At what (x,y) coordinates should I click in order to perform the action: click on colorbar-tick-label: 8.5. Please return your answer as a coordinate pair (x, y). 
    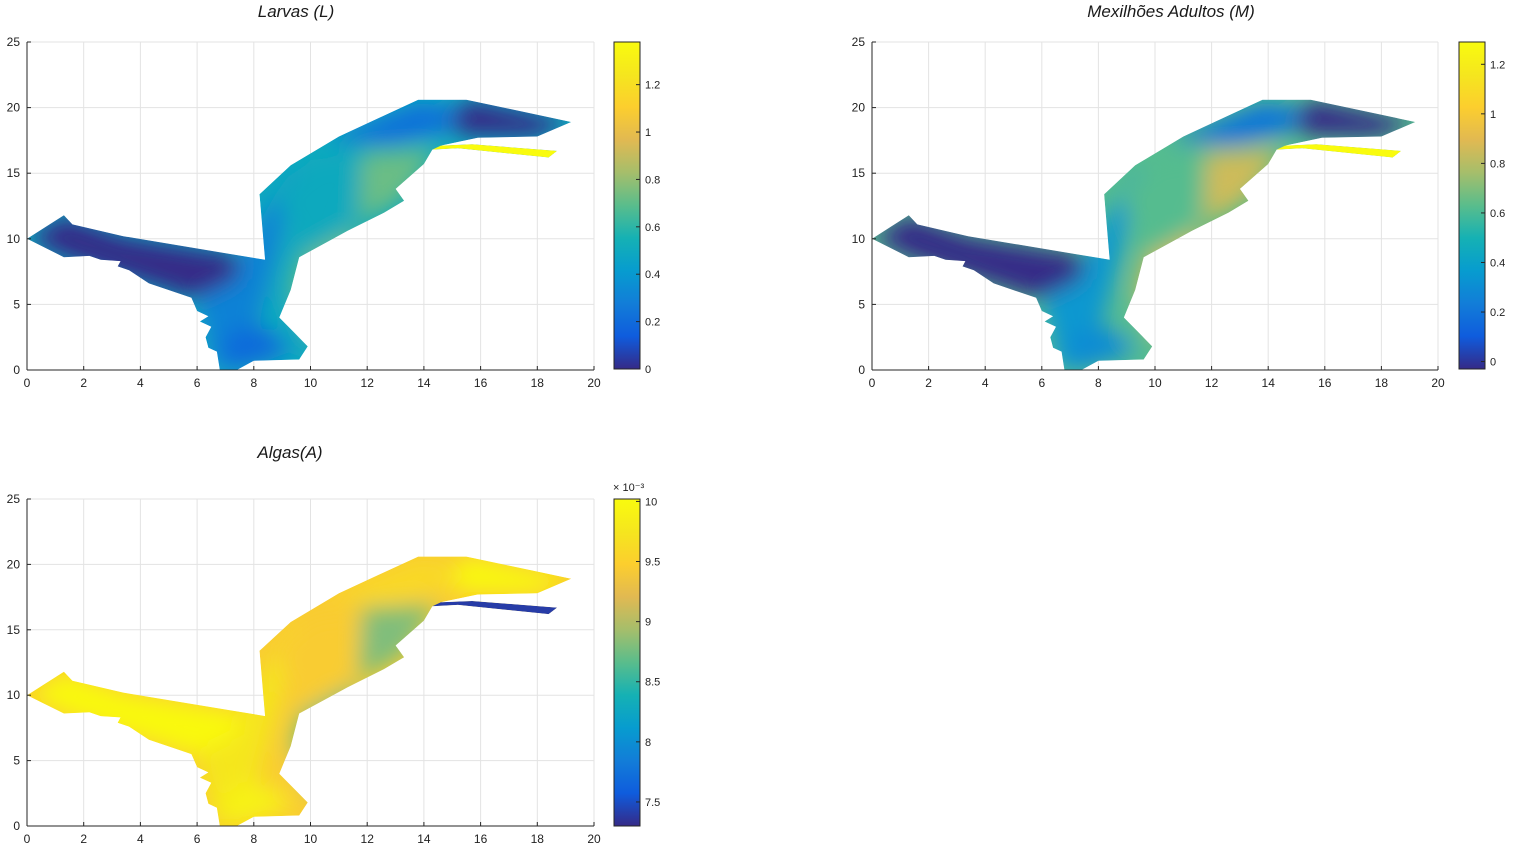
    Looking at the image, I should click on (652, 683).